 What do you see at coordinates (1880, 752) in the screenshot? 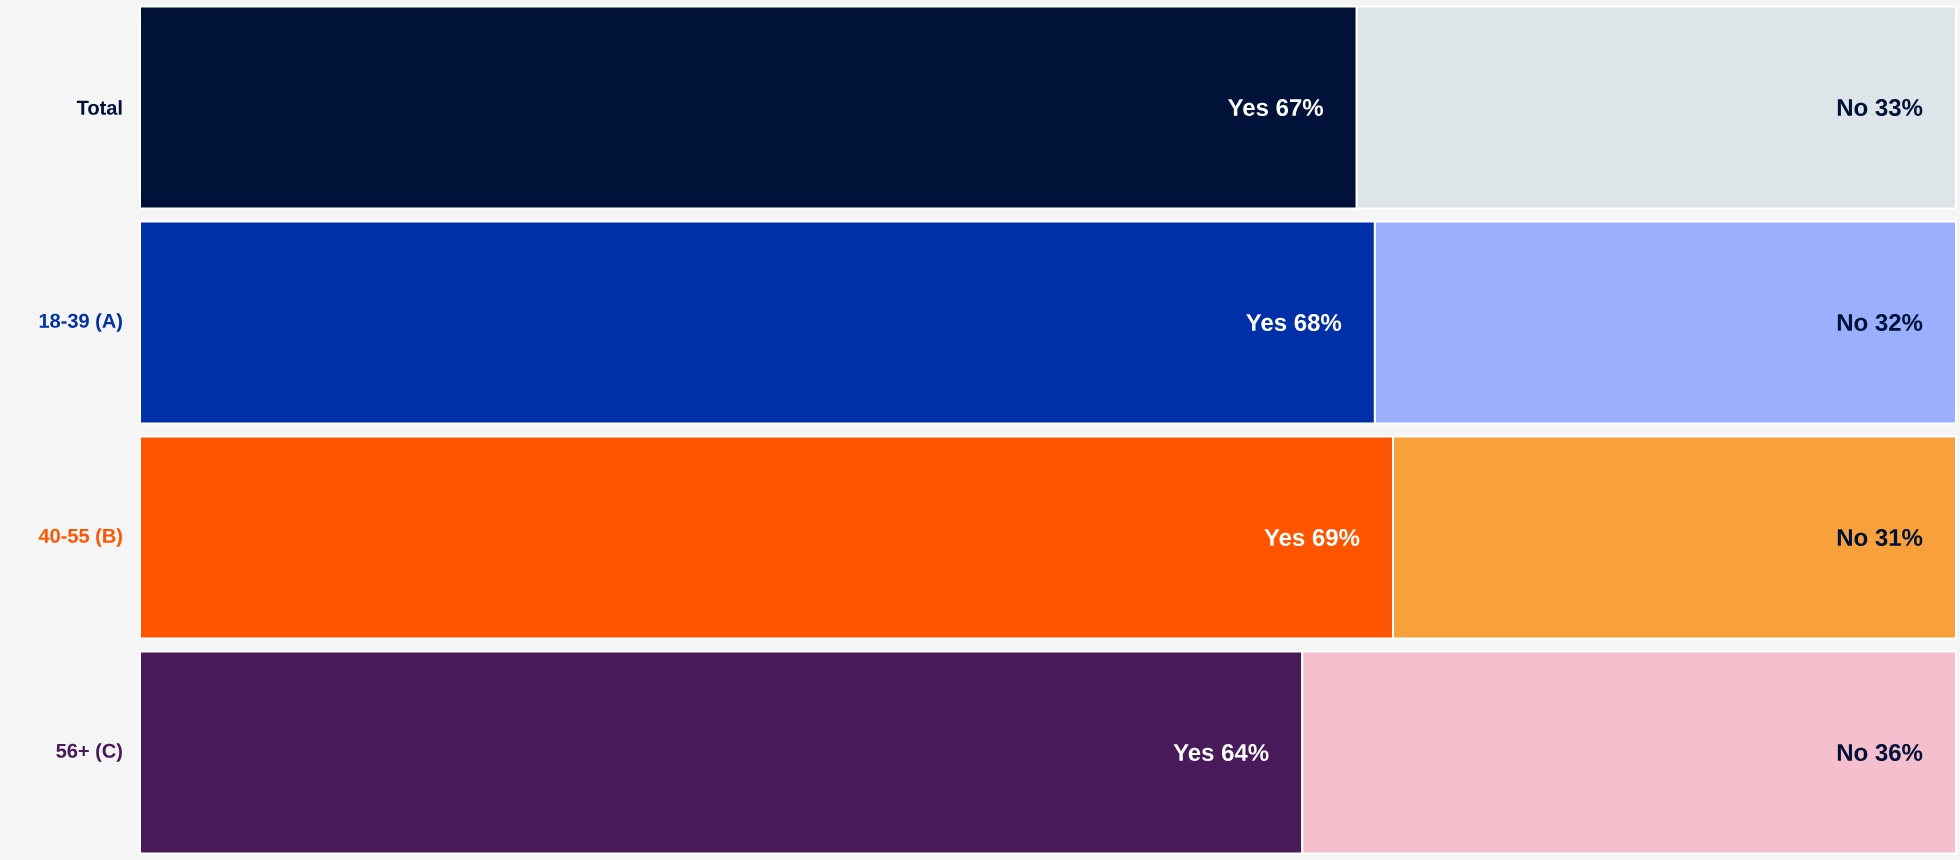
I see `data-label: No 36%` at bounding box center [1880, 752].